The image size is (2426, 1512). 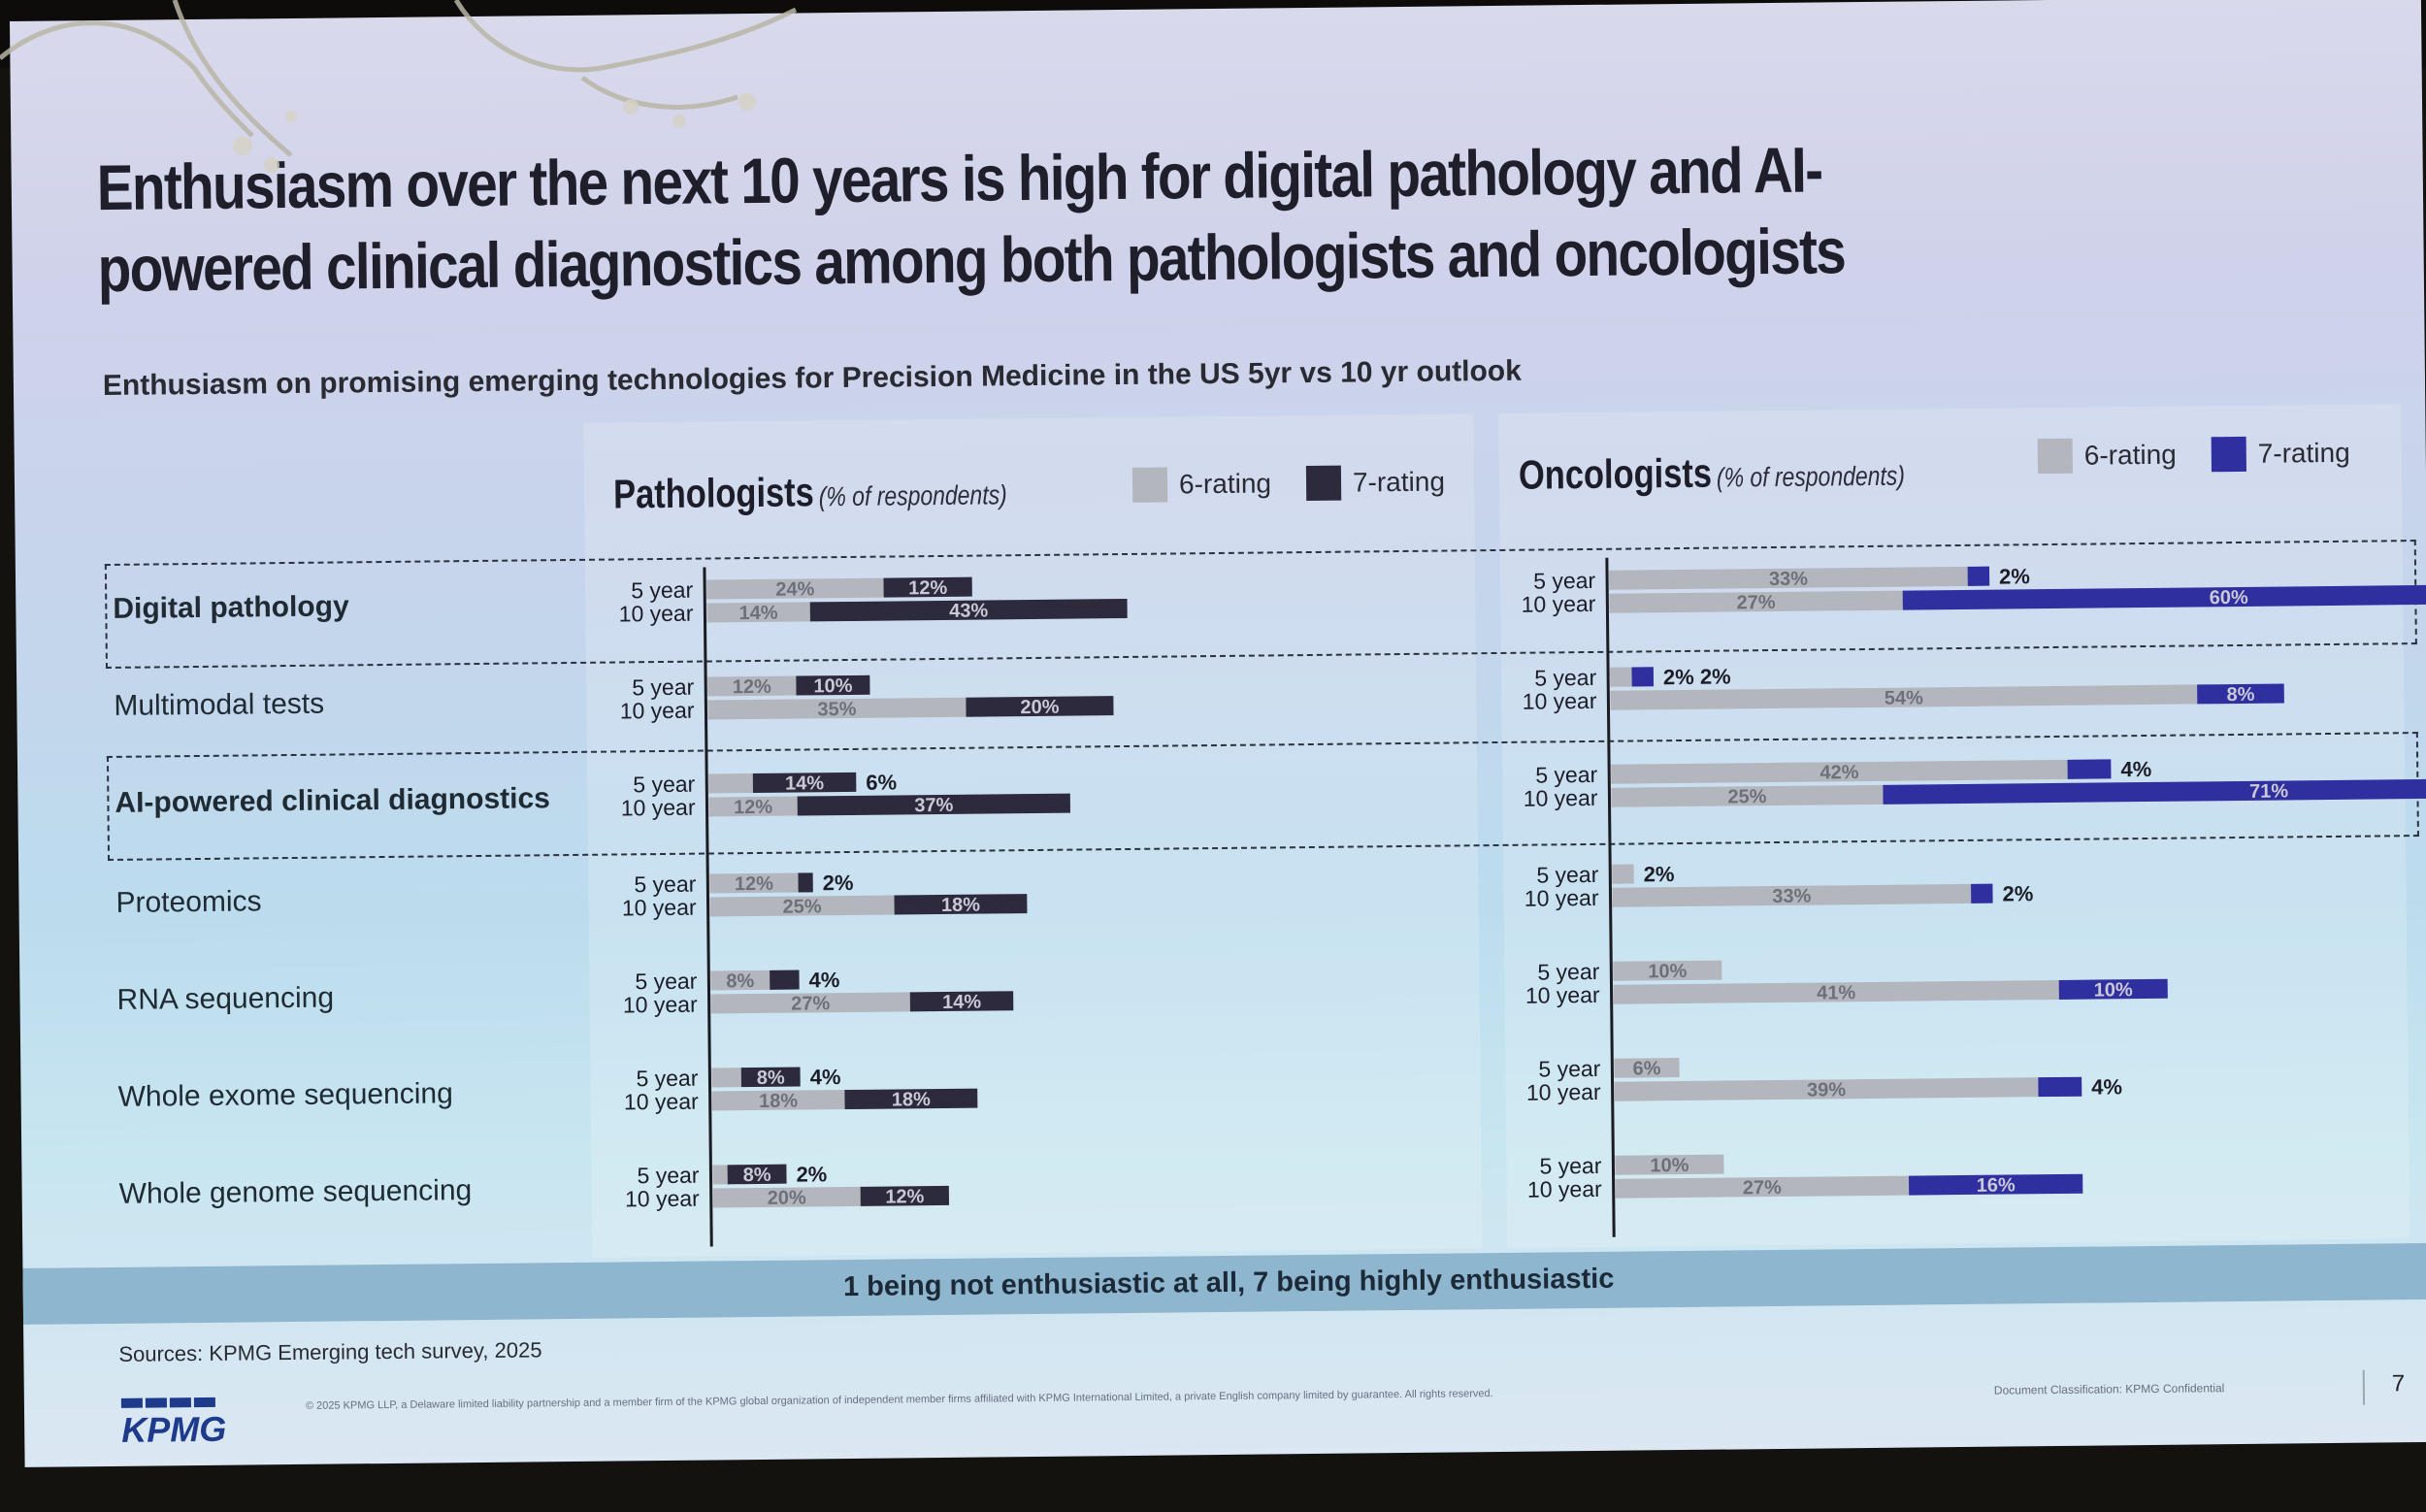 I want to click on kpmg-logo-text: KPMG, so click(x=173, y=1429).